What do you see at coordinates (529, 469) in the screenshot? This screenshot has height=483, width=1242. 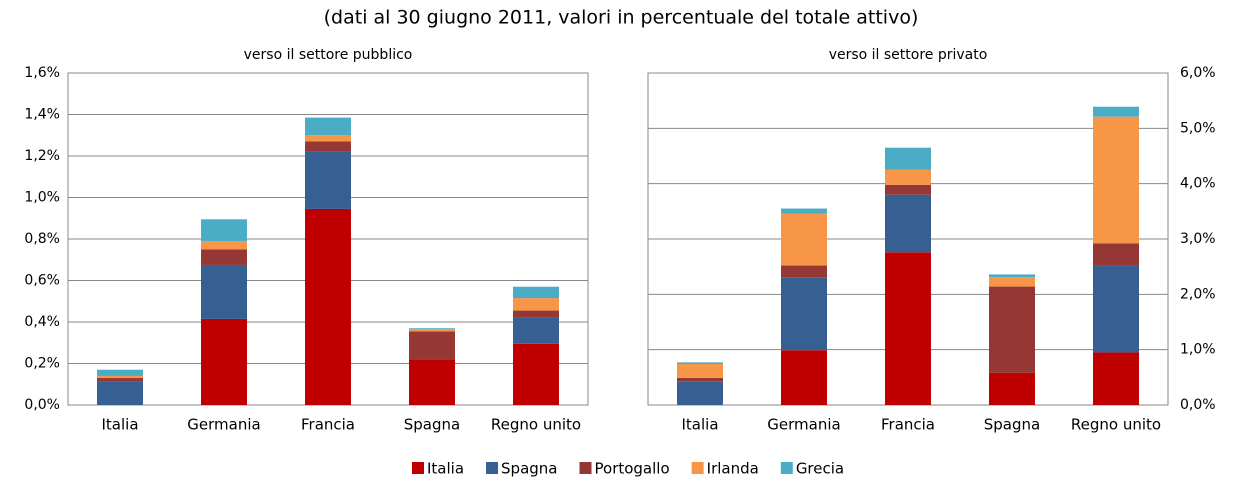 I see `legend-label: Spagna` at bounding box center [529, 469].